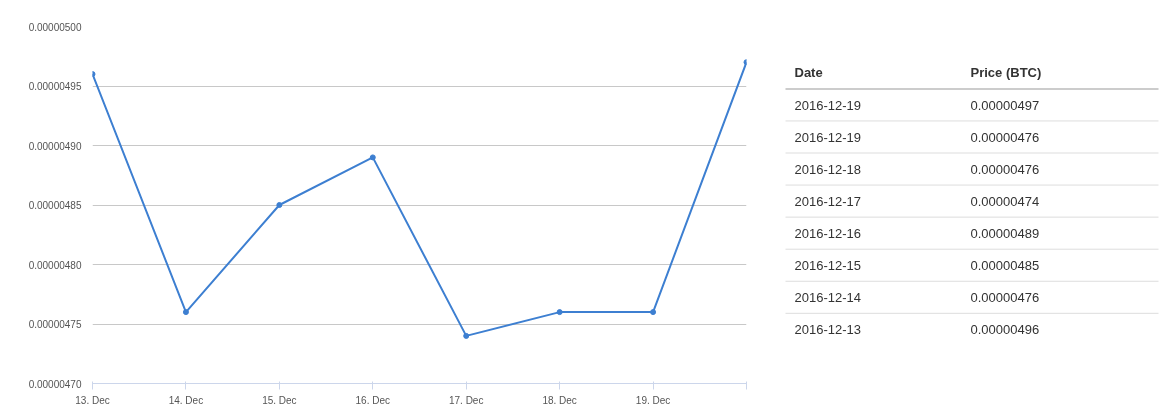  What do you see at coordinates (279, 400) in the screenshot?
I see `x-tick-label: 15. Dec` at bounding box center [279, 400].